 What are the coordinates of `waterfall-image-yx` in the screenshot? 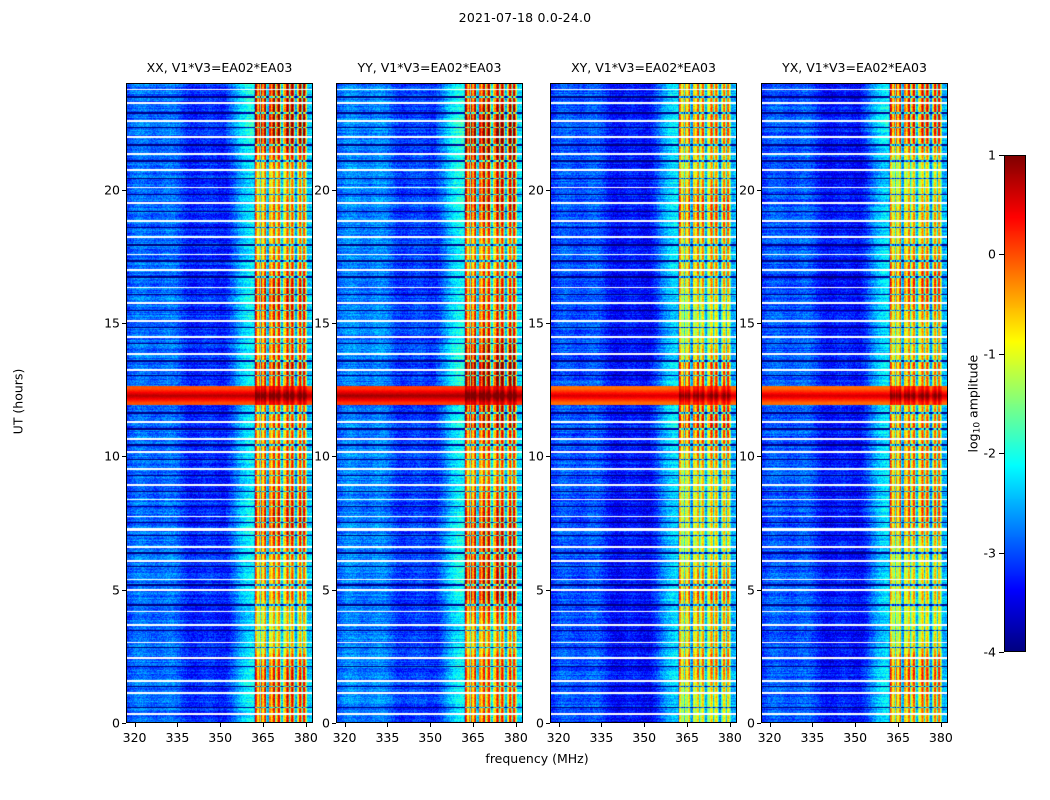 It's located at (854, 403).